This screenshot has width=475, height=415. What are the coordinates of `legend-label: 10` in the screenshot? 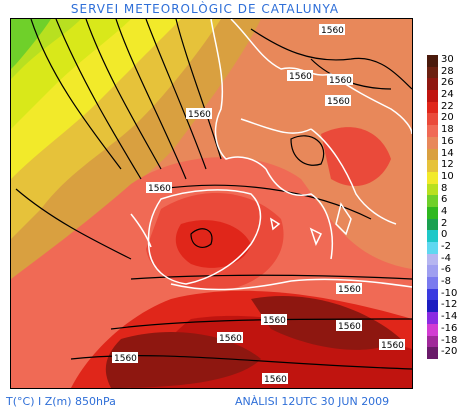 It's located at (447, 176).